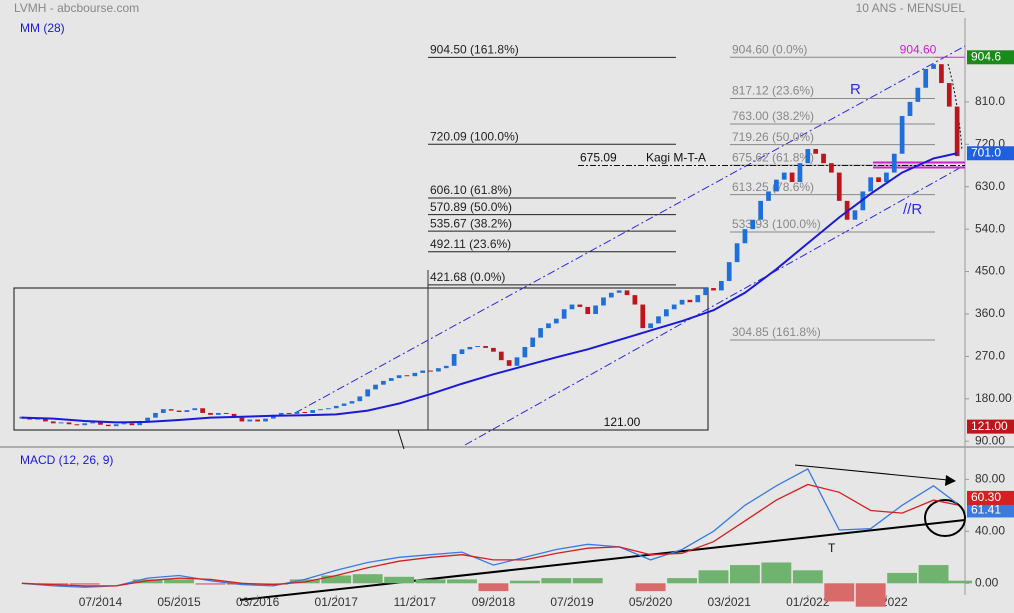 The image size is (1014, 613). Describe the element at coordinates (337, 602) in the screenshot. I see `x-tick-label: 01/2017` at that location.